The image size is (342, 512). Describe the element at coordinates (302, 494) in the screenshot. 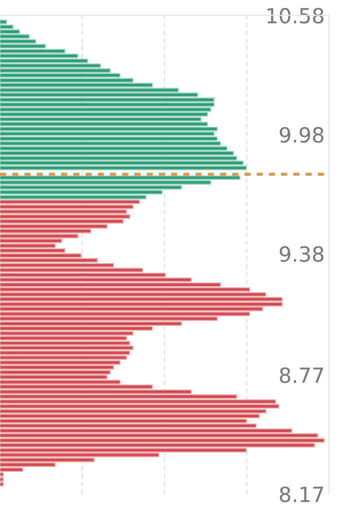

I see `y-tick-label: 8.17` at that location.